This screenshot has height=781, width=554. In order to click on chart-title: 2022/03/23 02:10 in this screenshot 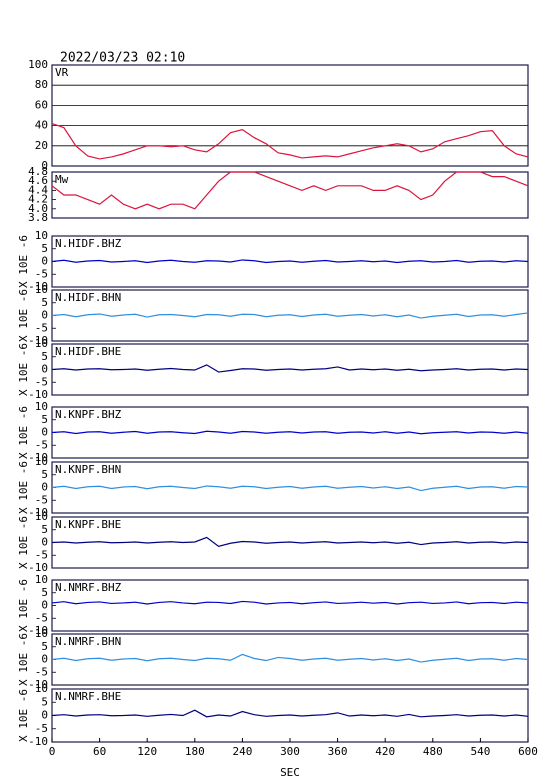, I will do `click(122, 58)`.